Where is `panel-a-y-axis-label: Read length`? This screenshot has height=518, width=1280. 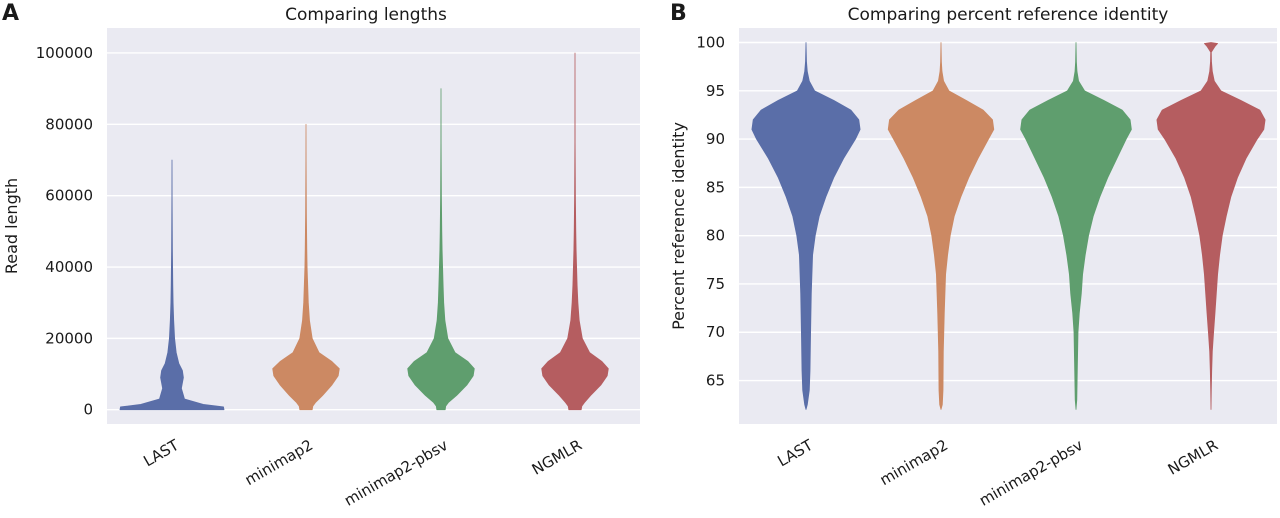
panel-a-y-axis-label: Read length is located at coordinates (11, 226).